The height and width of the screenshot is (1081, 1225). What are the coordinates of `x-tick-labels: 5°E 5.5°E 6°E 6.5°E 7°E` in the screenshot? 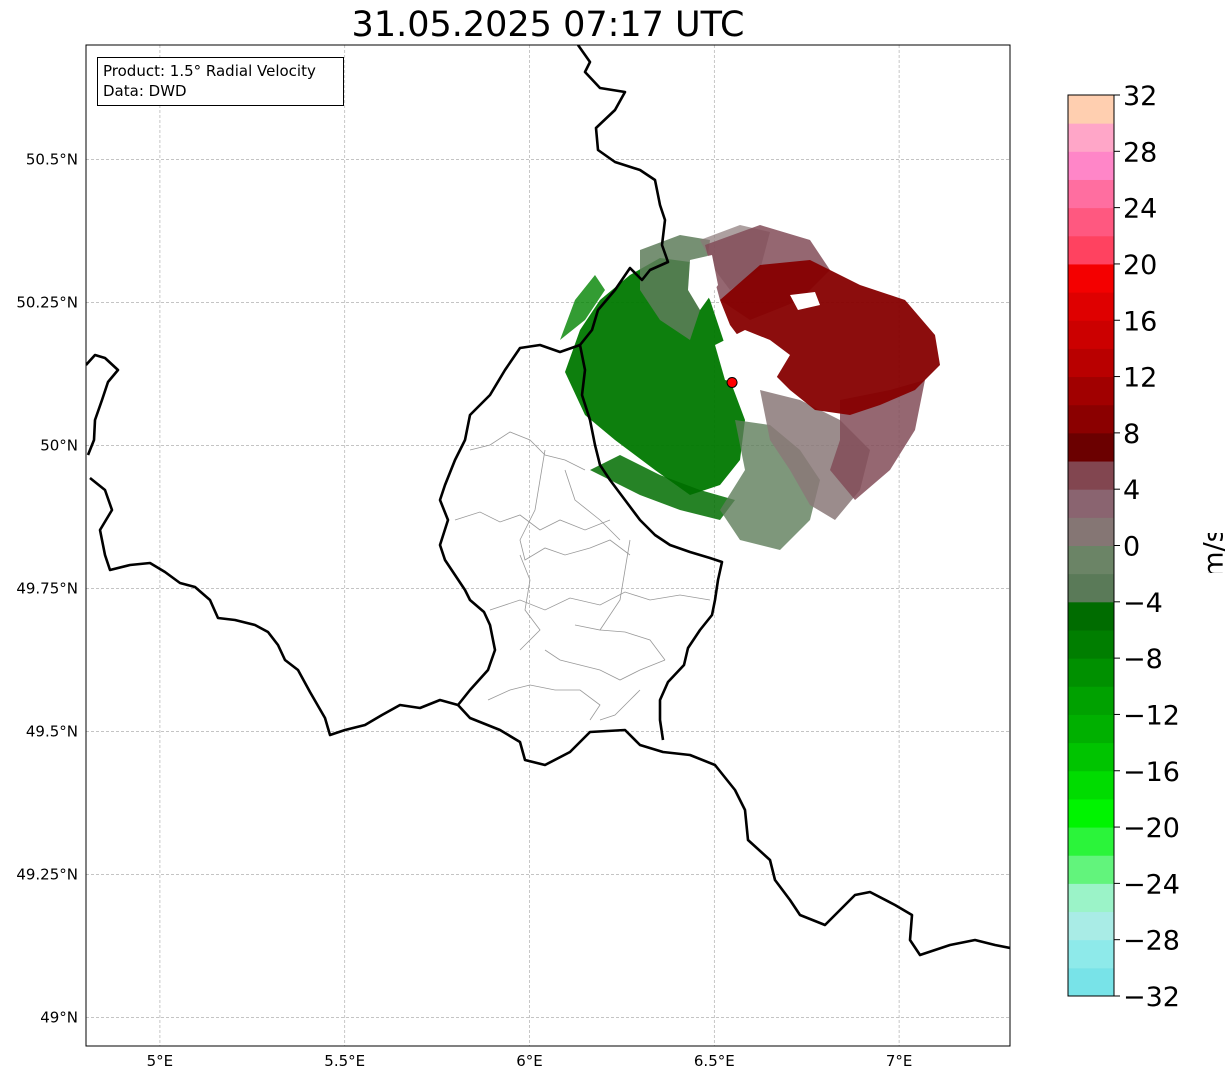 It's located at (530, 1061).